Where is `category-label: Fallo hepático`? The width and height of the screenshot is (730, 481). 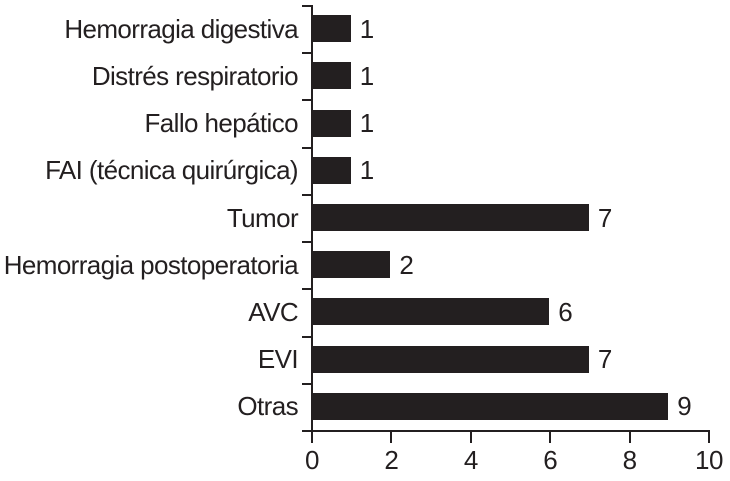 category-label: Fallo hepático is located at coordinates (221, 123).